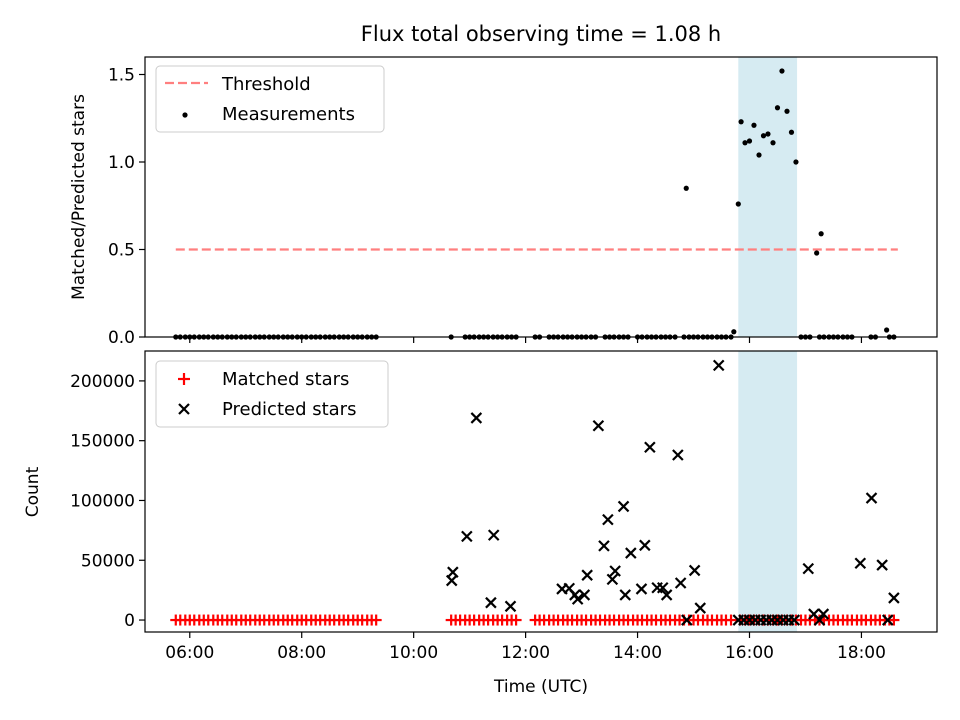 This screenshot has width=960, height=720. What do you see at coordinates (288, 114) in the screenshot?
I see `legend-measurements-label: Measurements` at bounding box center [288, 114].